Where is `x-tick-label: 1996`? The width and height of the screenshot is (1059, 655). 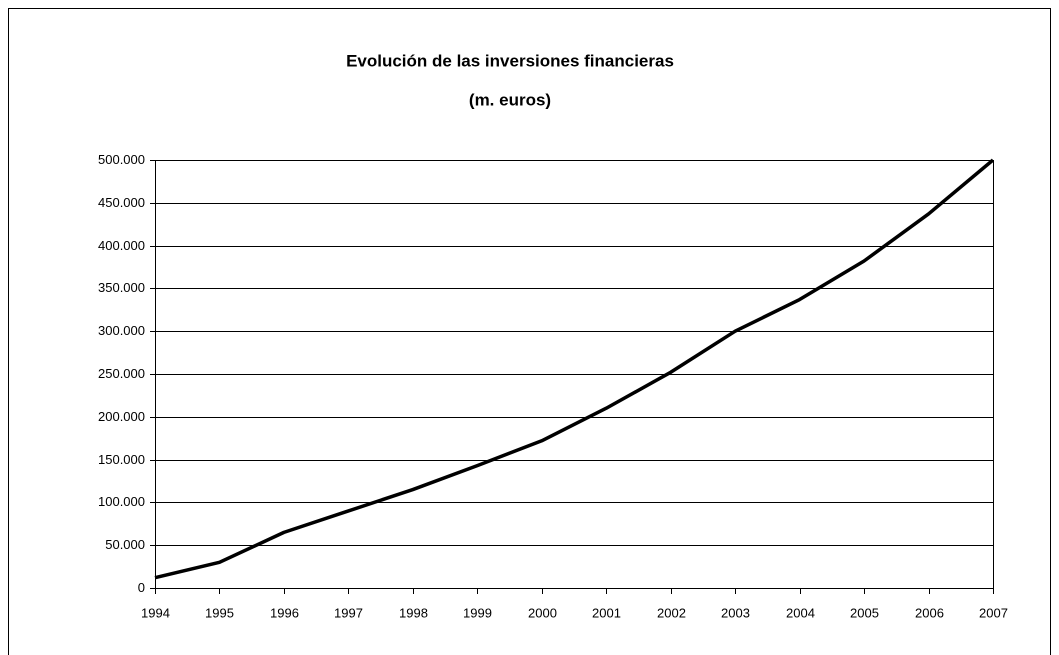 x-tick-label: 1996 is located at coordinates (284, 612).